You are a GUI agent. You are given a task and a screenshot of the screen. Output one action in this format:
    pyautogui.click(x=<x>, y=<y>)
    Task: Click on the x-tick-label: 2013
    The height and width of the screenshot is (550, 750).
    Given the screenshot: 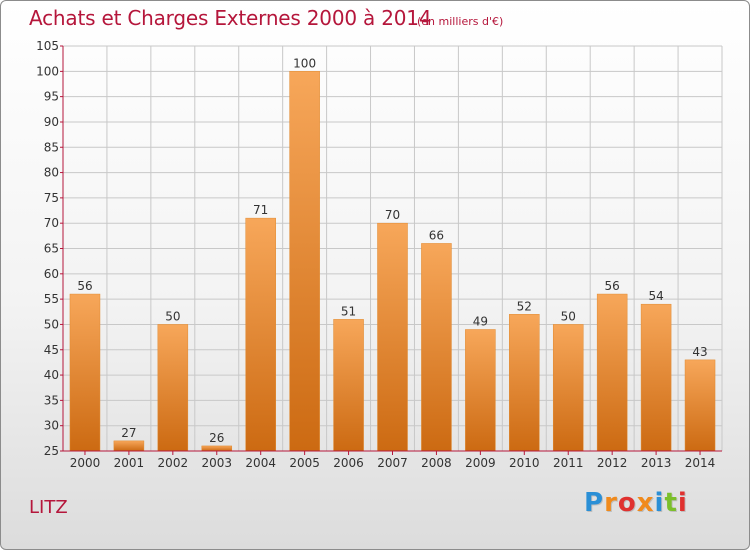 What is the action you would take?
    pyautogui.click(x=656, y=463)
    